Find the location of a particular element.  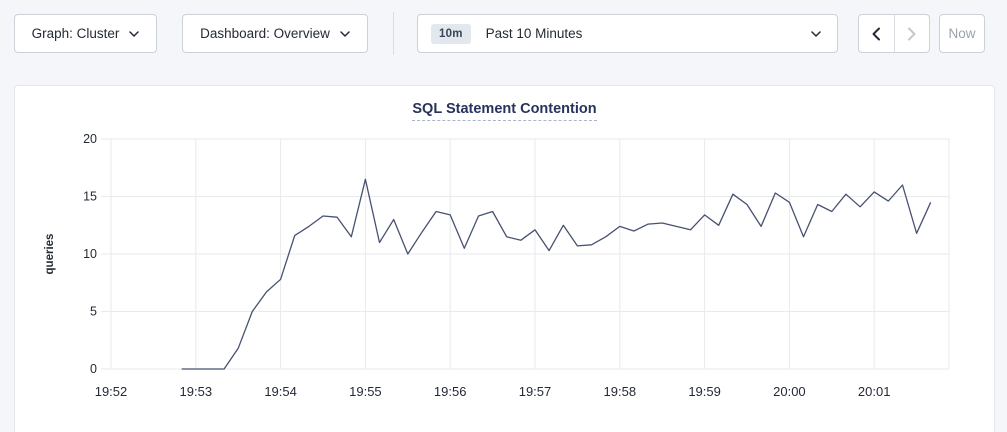

next-time-range-button is located at coordinates (911, 33).